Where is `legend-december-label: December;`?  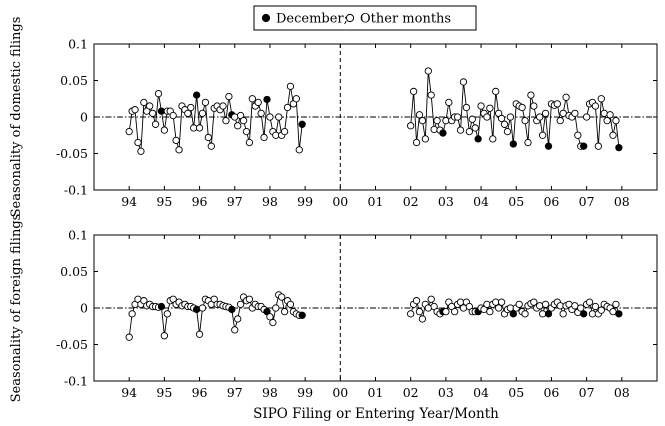 legend-december-label: December; is located at coordinates (312, 19).